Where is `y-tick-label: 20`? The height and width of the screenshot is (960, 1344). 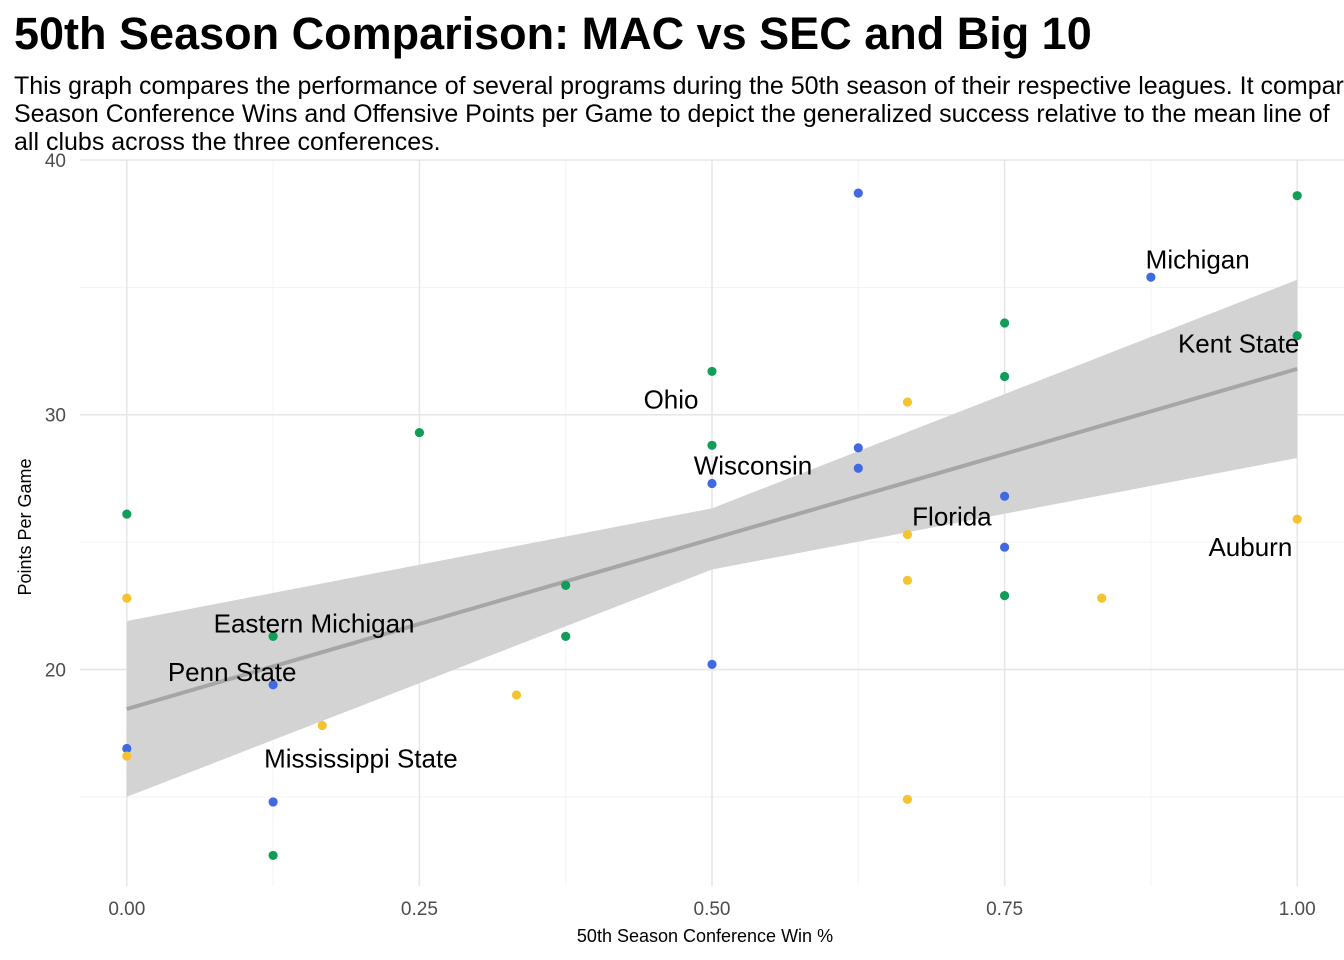
y-tick-label: 20 is located at coordinates (55, 670).